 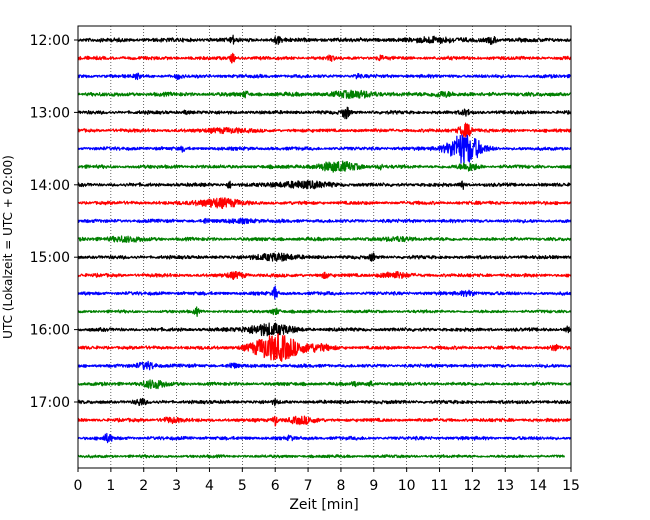 What do you see at coordinates (373, 486) in the screenshot?
I see `x-tick-label-9: 9` at bounding box center [373, 486].